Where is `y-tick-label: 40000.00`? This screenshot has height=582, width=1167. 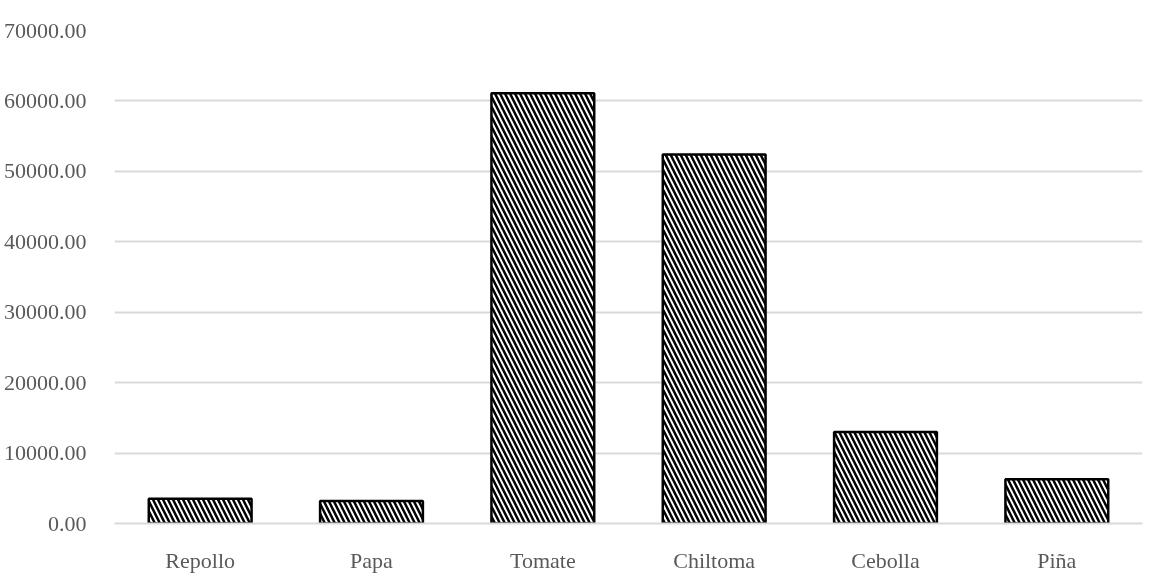
y-tick-label: 40000.00 is located at coordinates (45, 241).